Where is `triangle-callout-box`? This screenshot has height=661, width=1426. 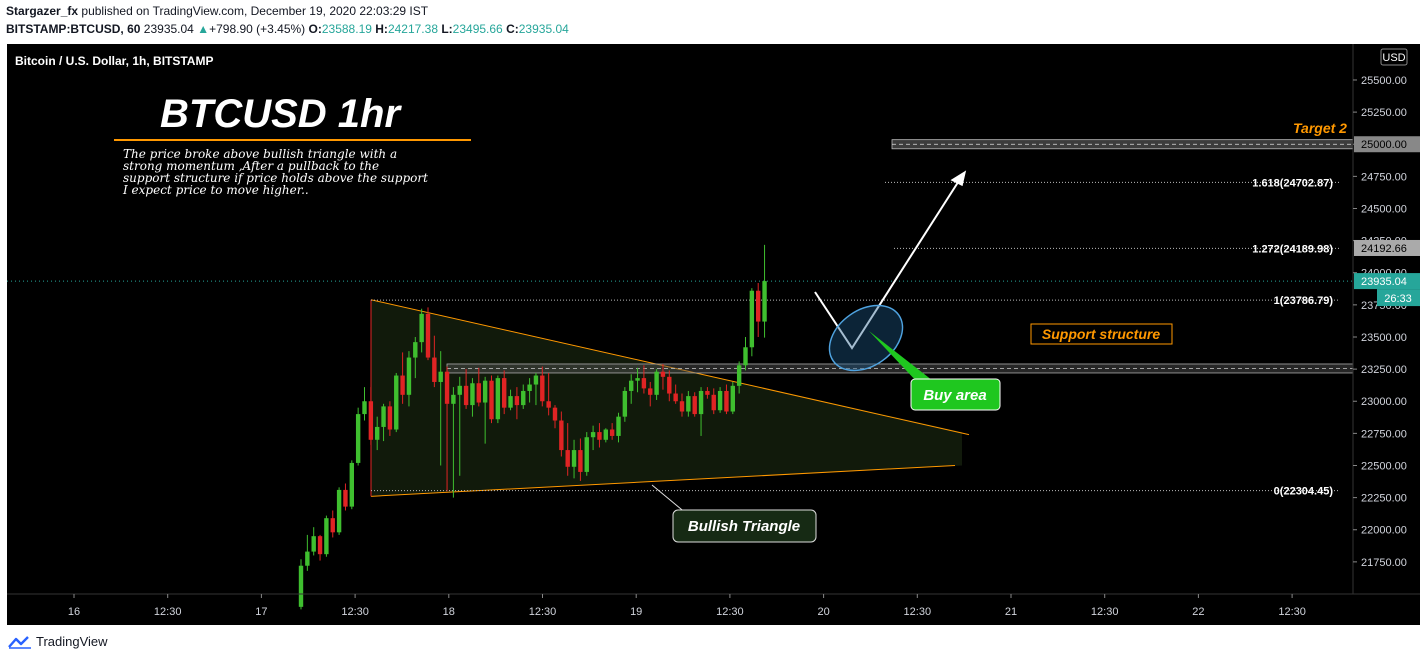
triangle-callout-box is located at coordinates (744, 526).